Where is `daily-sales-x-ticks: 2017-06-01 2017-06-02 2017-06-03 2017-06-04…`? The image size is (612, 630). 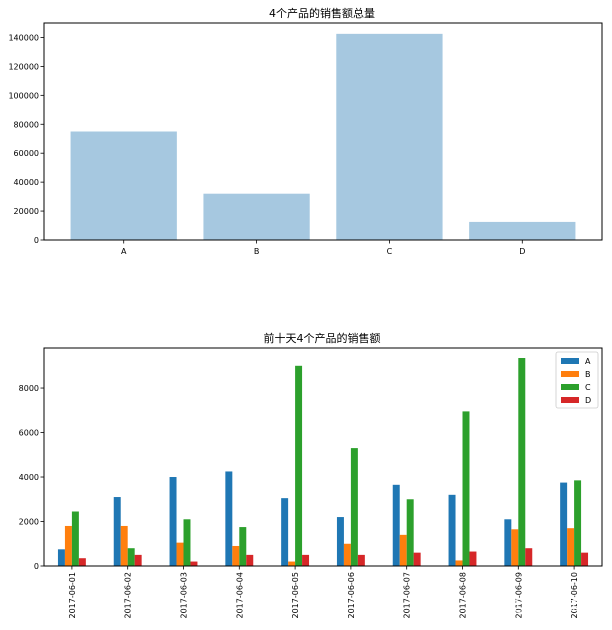
daily-sales-x-ticks: 2017-06-01 2017-06-02 2017-06-03 2017-06-04… is located at coordinates (323, 592).